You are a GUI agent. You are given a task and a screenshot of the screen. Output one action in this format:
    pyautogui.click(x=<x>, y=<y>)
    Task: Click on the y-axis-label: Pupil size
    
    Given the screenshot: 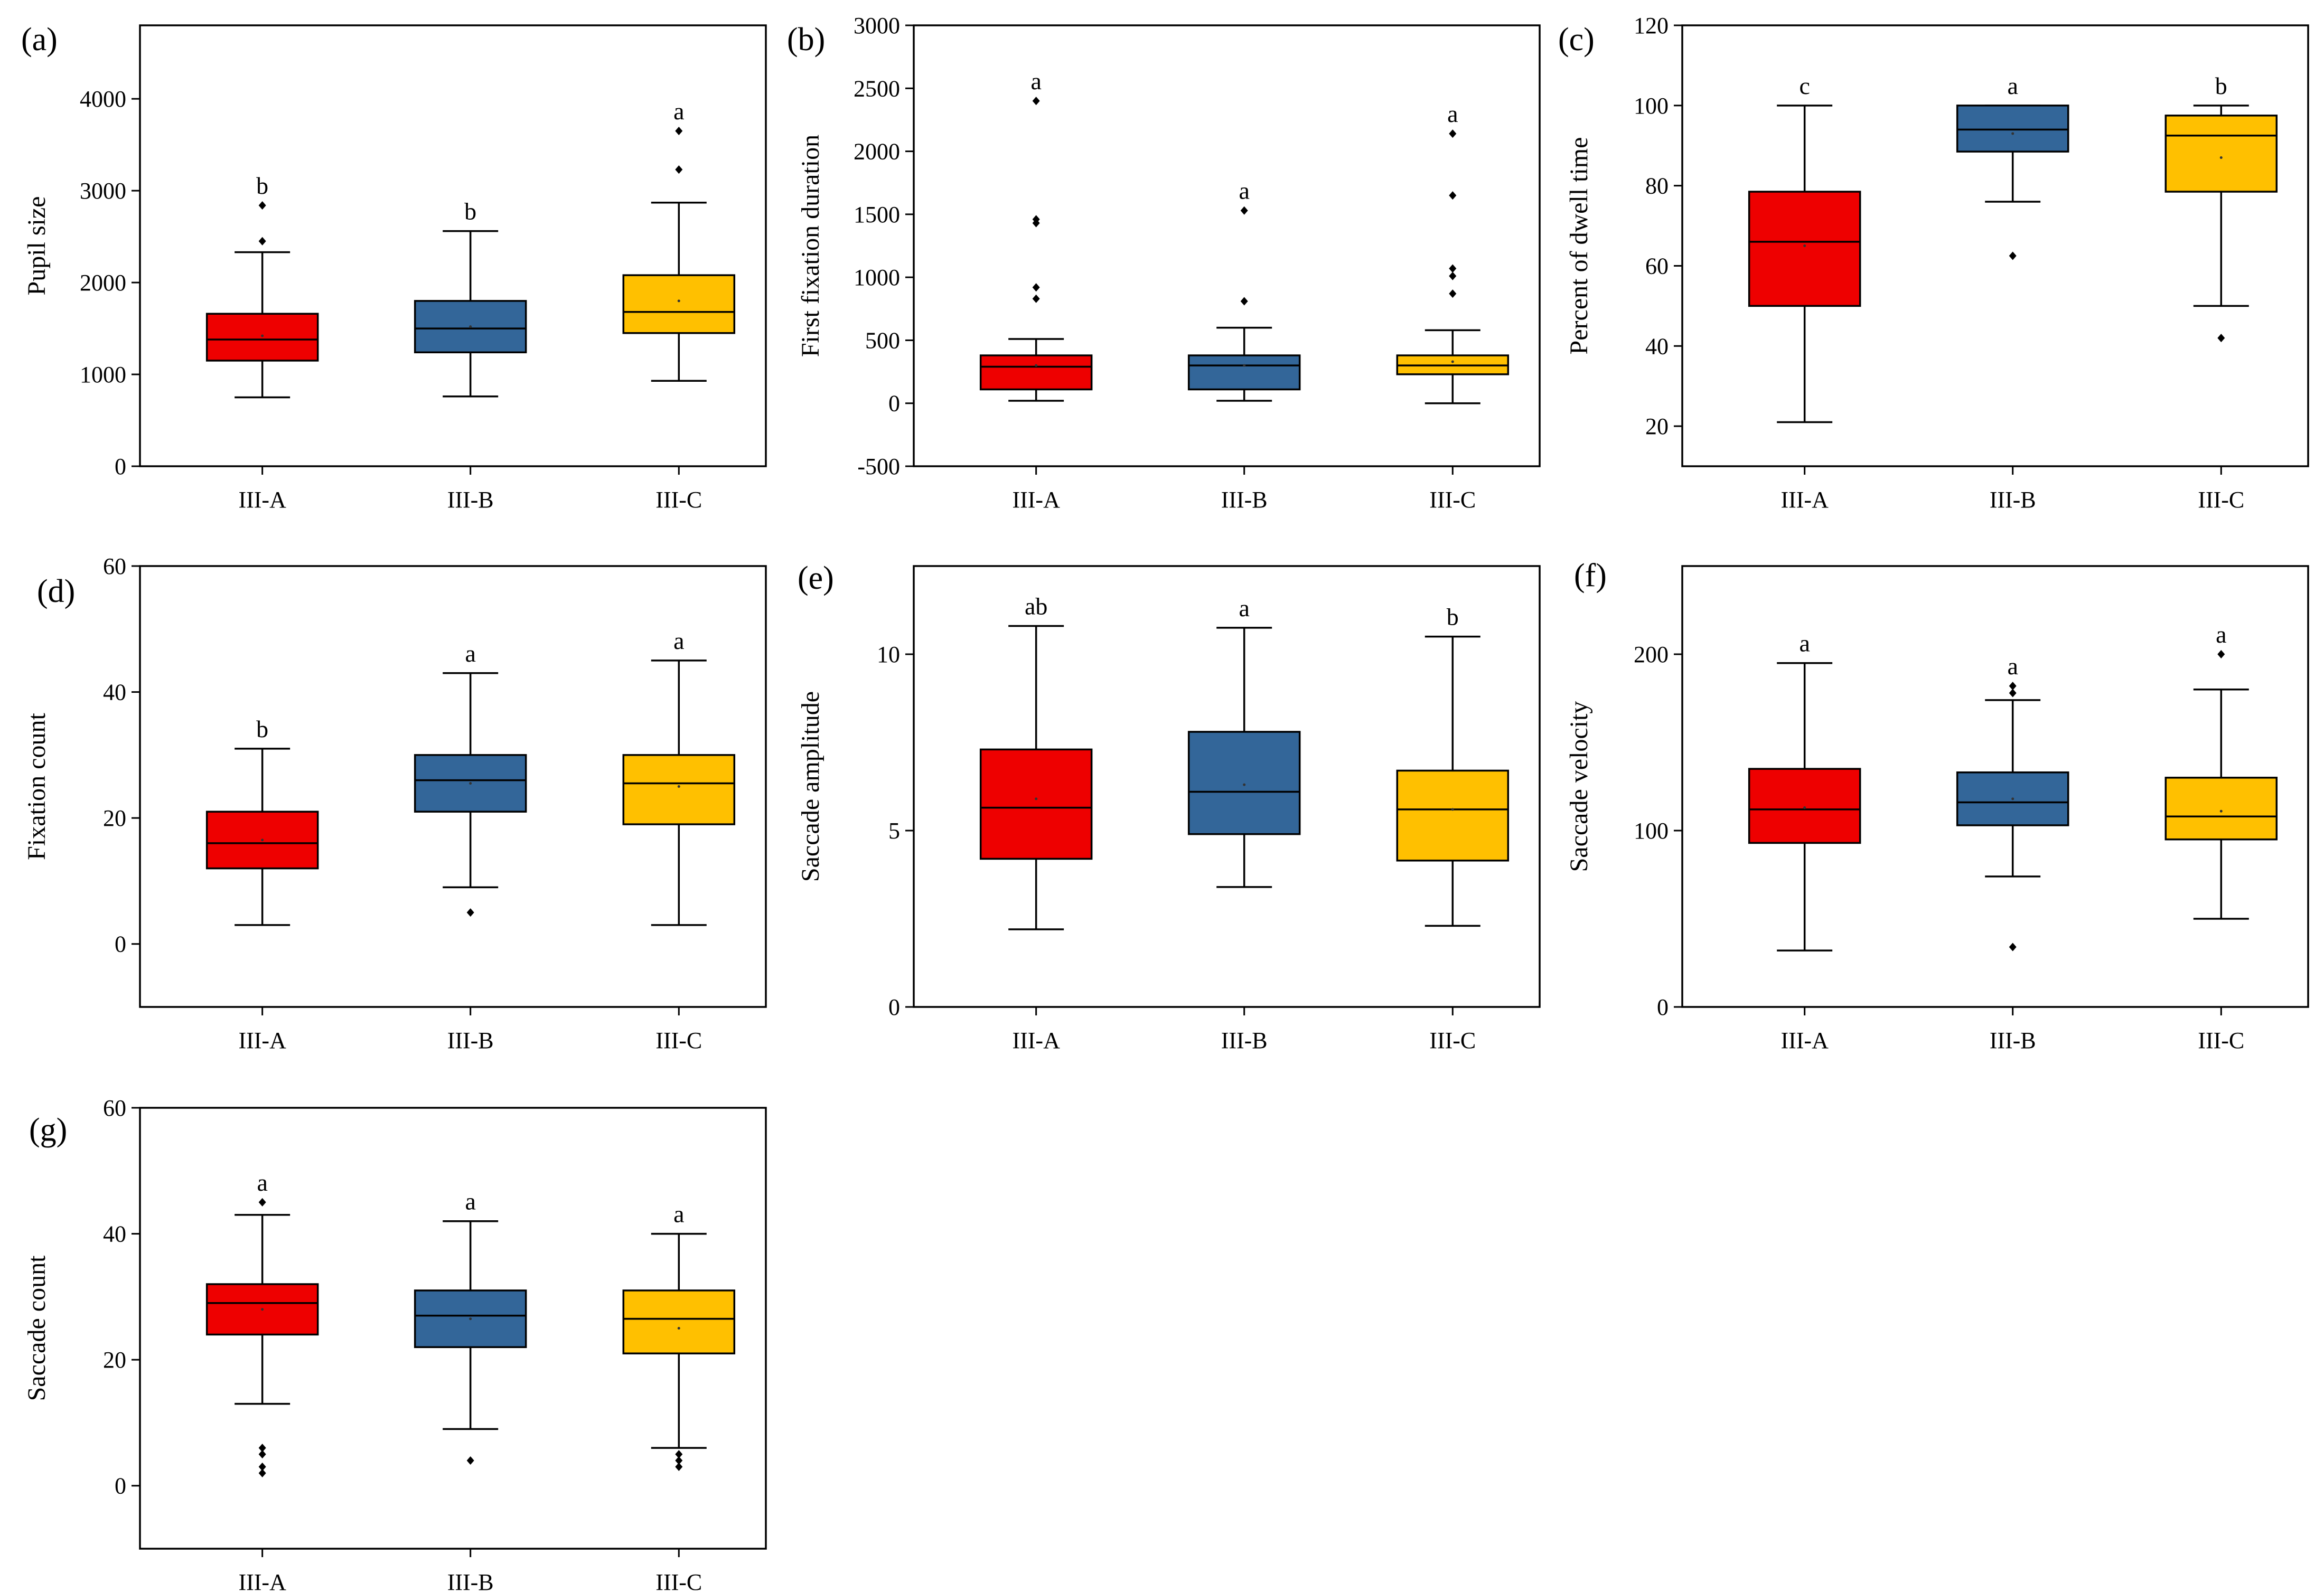 What is the action you would take?
    pyautogui.click(x=37, y=246)
    